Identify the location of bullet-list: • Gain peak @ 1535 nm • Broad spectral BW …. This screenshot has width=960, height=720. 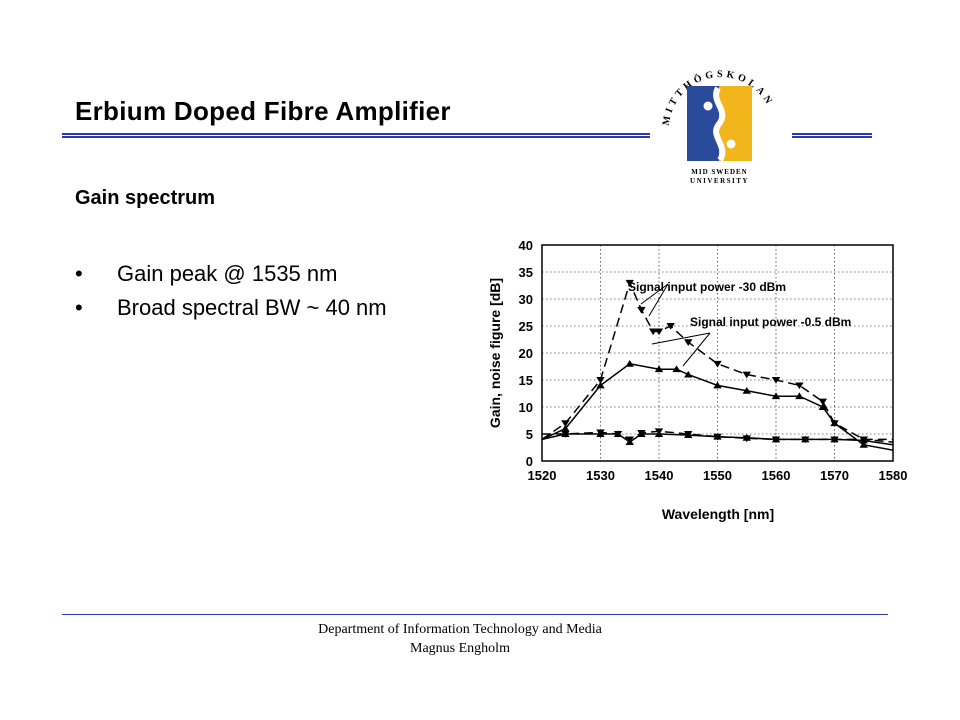
(231, 293).